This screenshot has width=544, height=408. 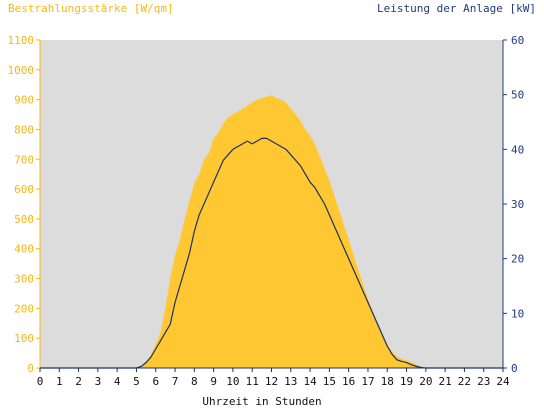 What do you see at coordinates (406, 381) in the screenshot?
I see `x-tick-label: 19` at bounding box center [406, 381].